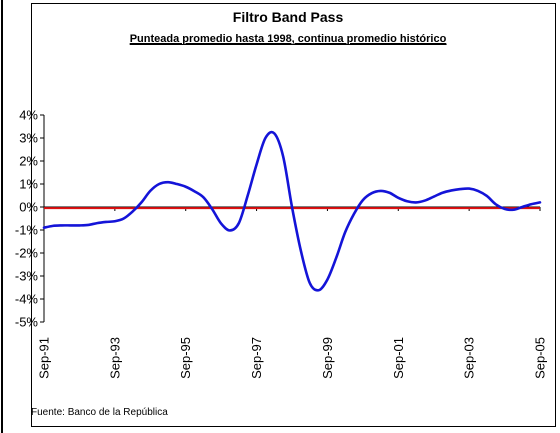 This screenshot has height=433, width=560. I want to click on x-tick-label: Sep-99, so click(327, 358).